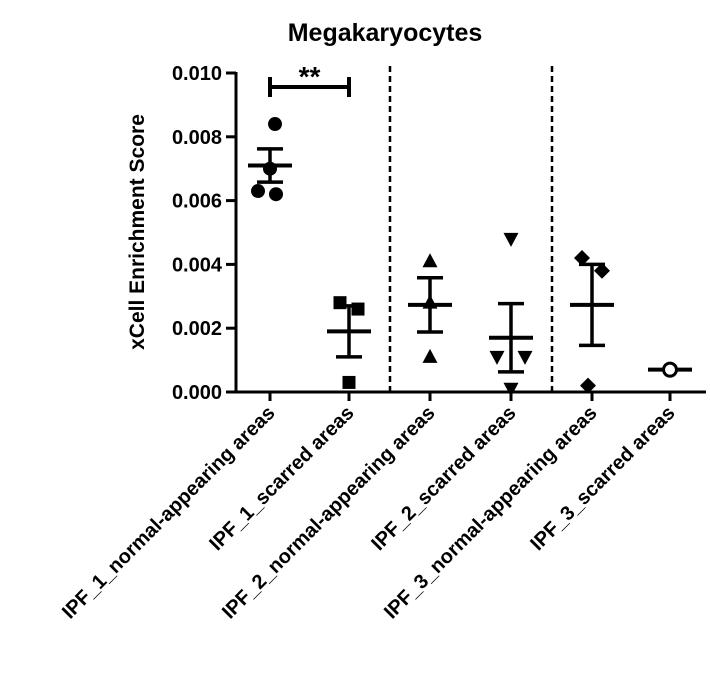 The image size is (710, 684). I want to click on chart-title: Megakaryocytes, so click(385, 33).